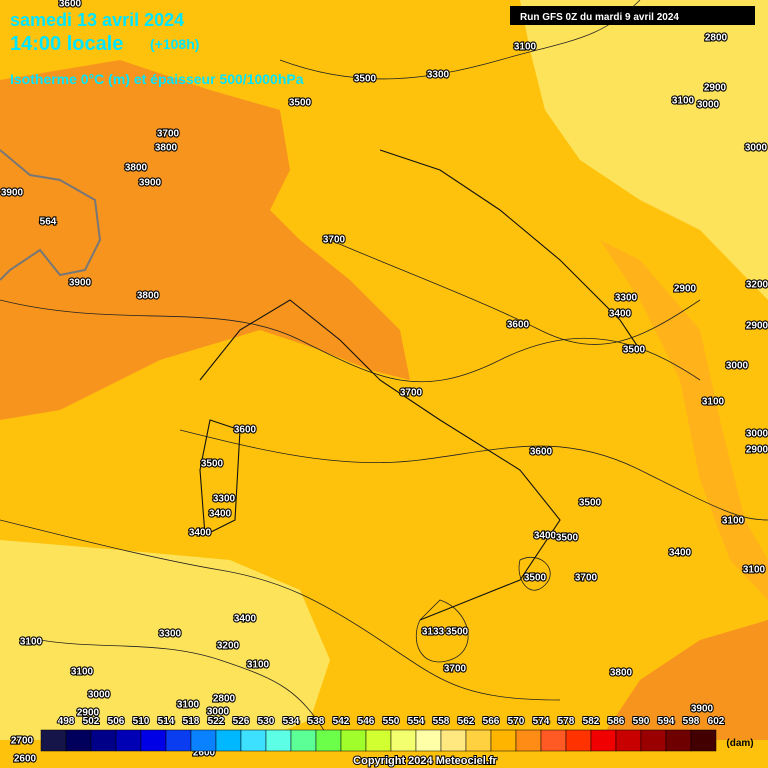 The width and height of the screenshot is (768, 768). I want to click on scale-label: 546, so click(366, 721).